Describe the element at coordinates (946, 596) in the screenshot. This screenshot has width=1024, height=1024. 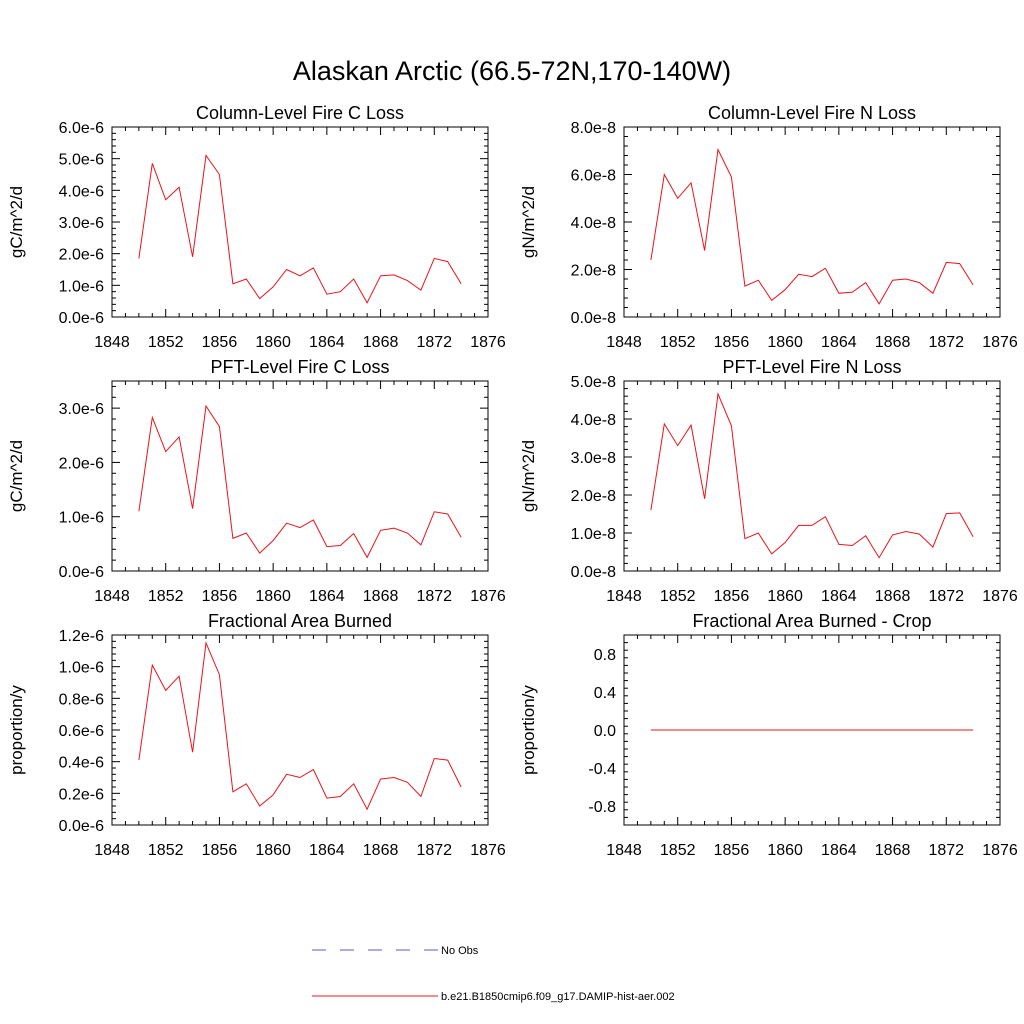
I see `panel-4-xtick-label: 1872` at that location.